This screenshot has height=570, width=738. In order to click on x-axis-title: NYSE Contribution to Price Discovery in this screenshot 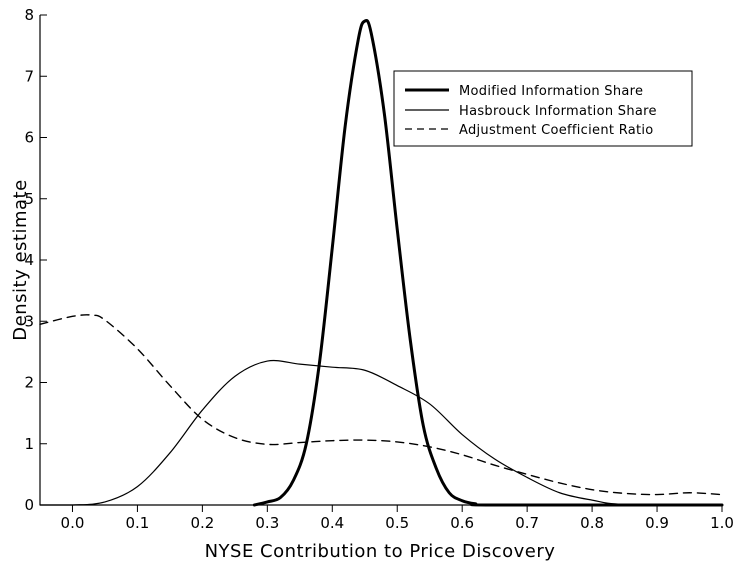, I will do `click(380, 551)`.